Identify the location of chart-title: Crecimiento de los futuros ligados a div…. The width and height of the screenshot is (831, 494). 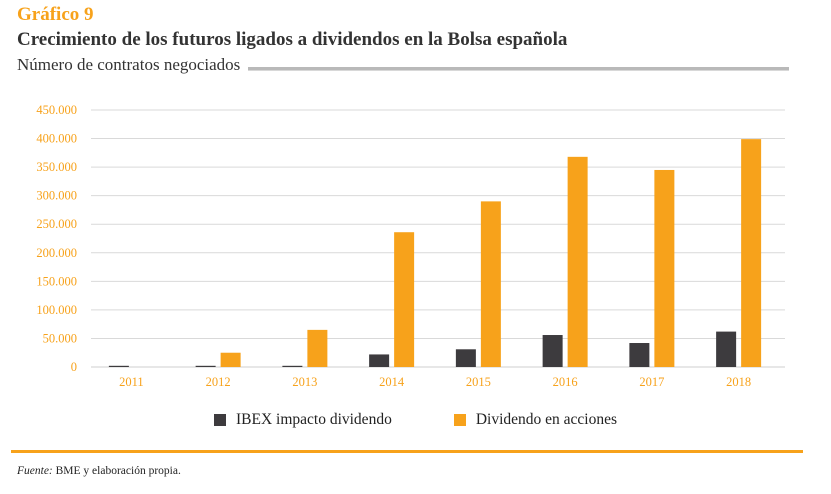
(292, 39).